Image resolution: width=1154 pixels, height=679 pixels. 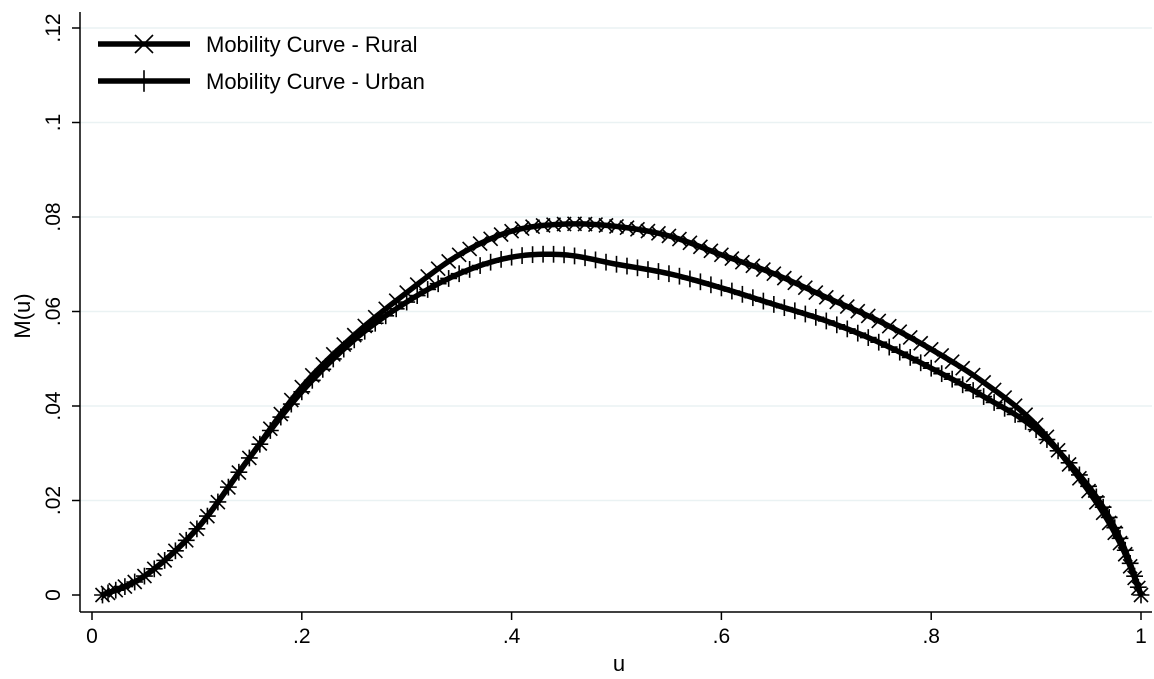 I want to click on legend-label: Mobility Curve - Urban, so click(x=315, y=81).